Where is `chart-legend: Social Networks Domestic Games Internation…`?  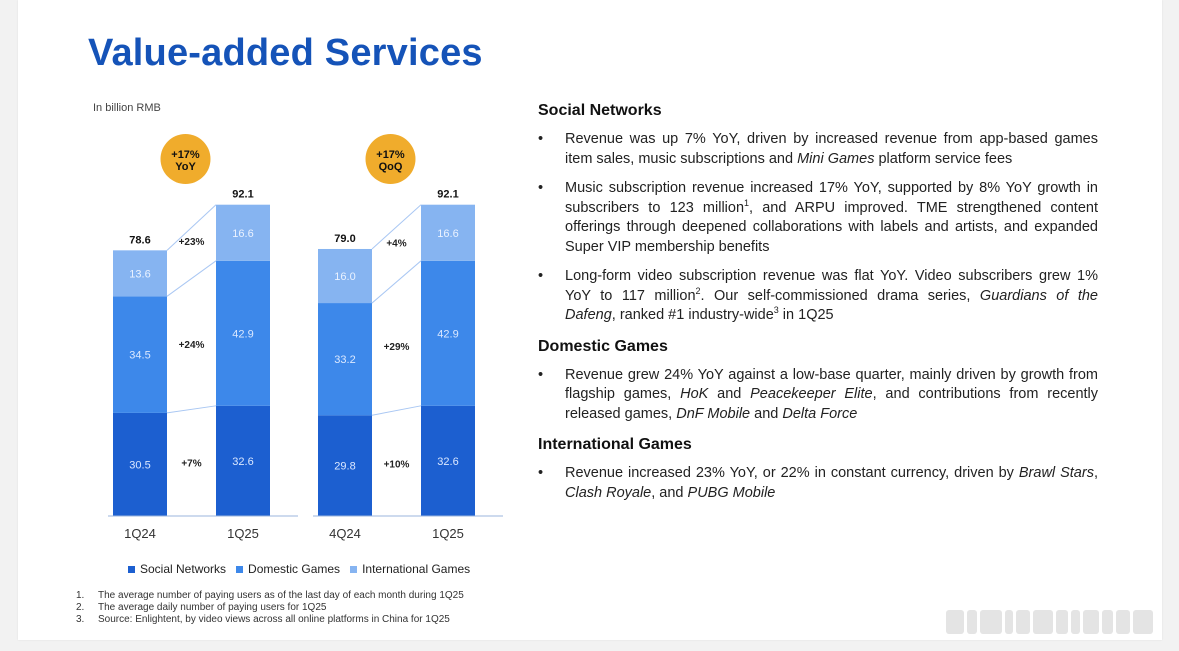
chart-legend: Social Networks Domestic Games Internation… is located at coordinates (299, 569).